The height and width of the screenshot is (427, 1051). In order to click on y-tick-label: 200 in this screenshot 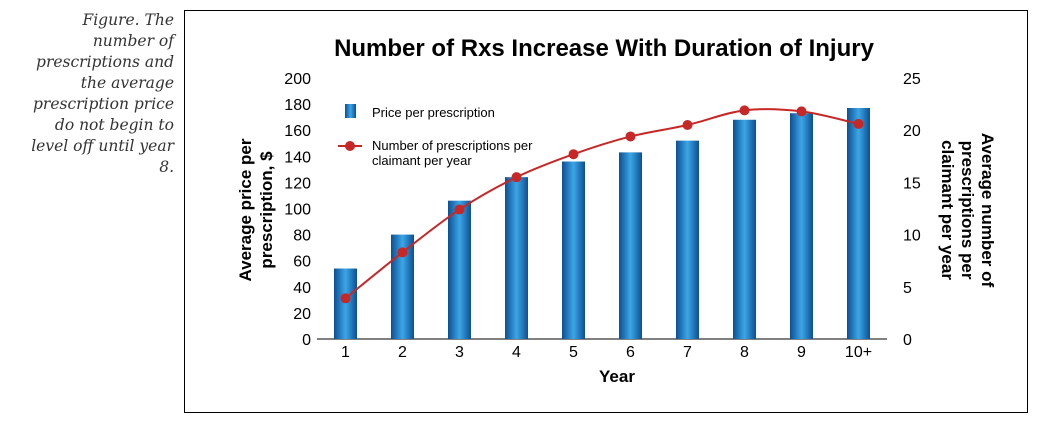, I will do `click(297, 79)`.